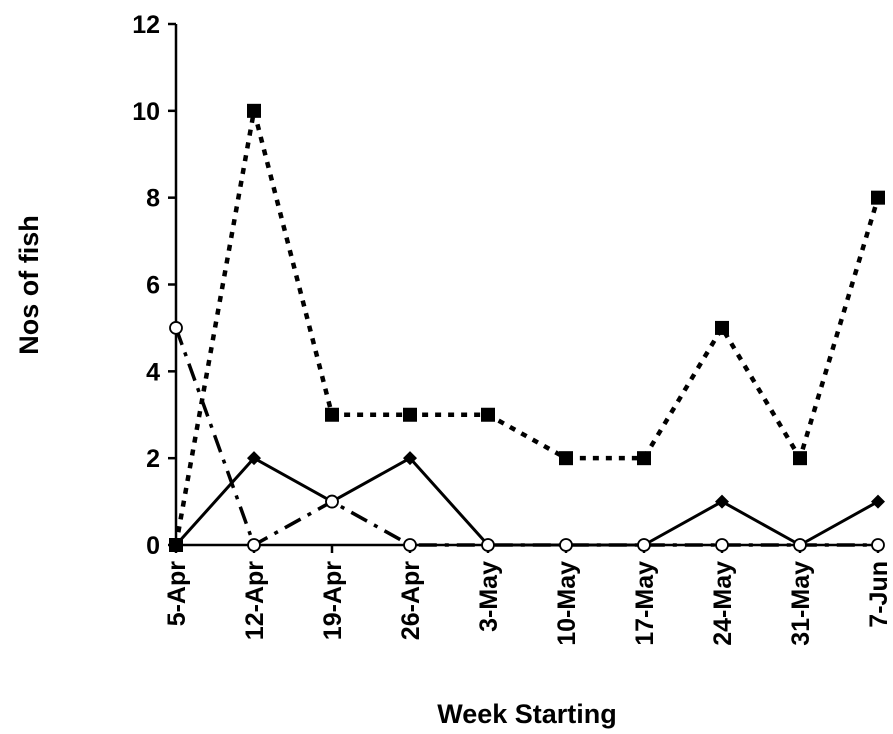  I want to click on x-tick-label: 17-May, so click(645, 603).